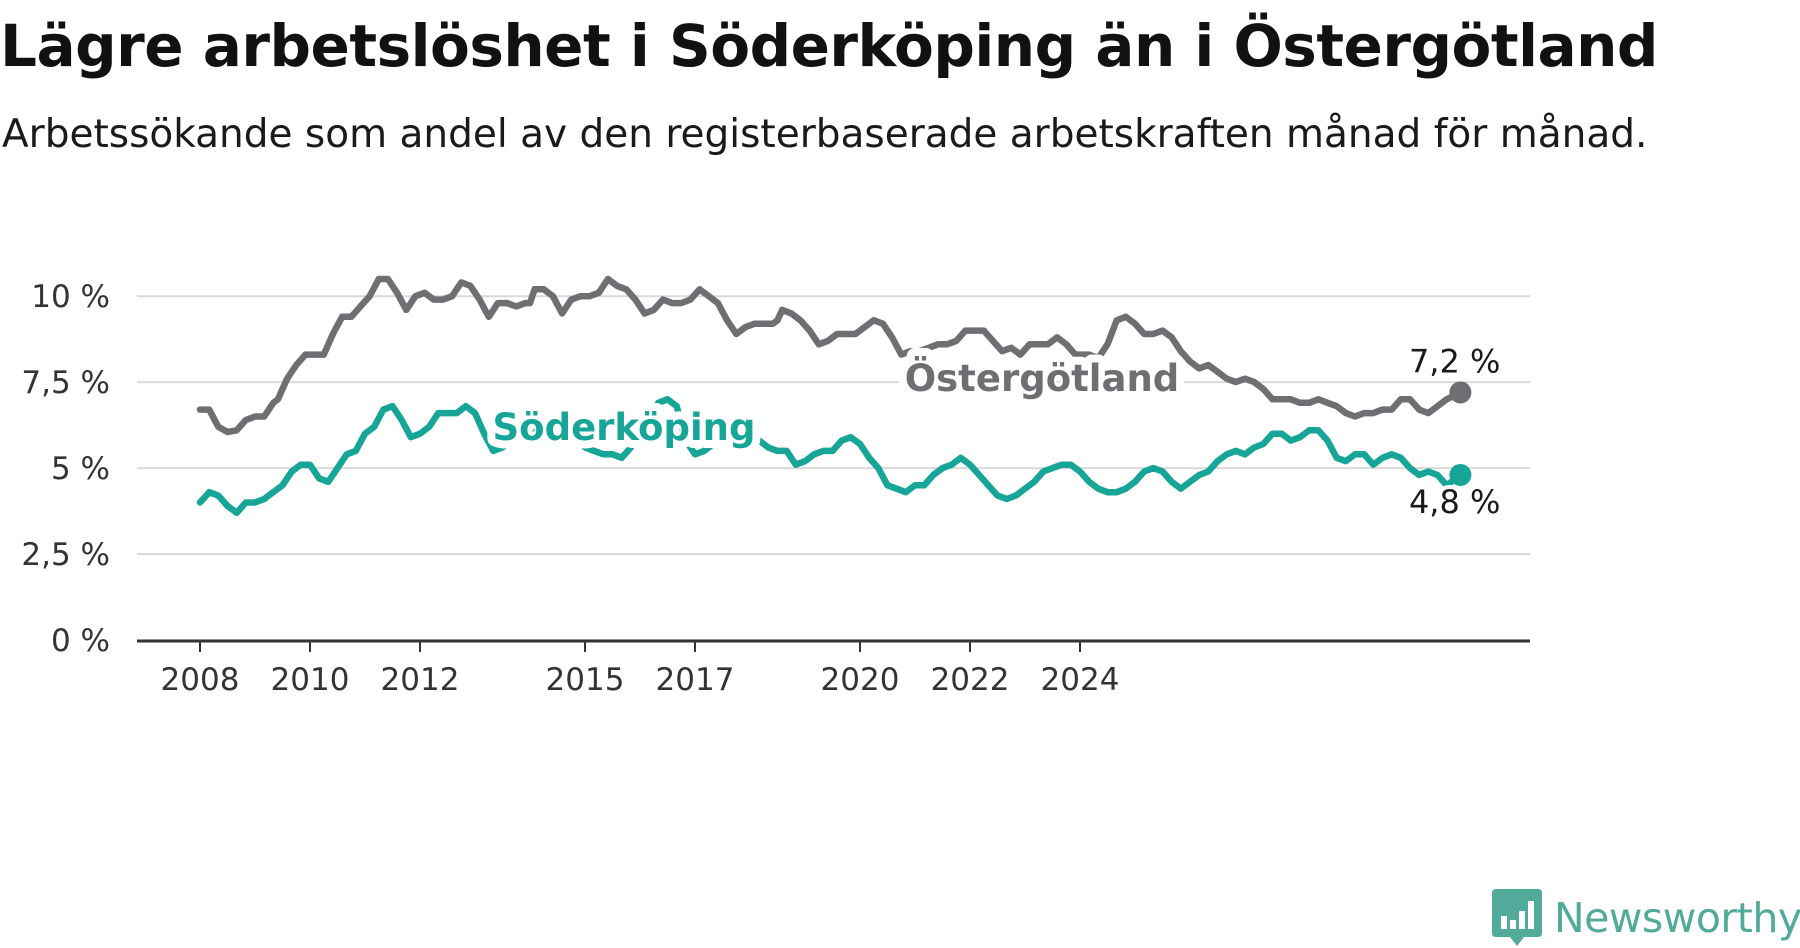  I want to click on brand-name: Newsworthy, so click(1677, 918).